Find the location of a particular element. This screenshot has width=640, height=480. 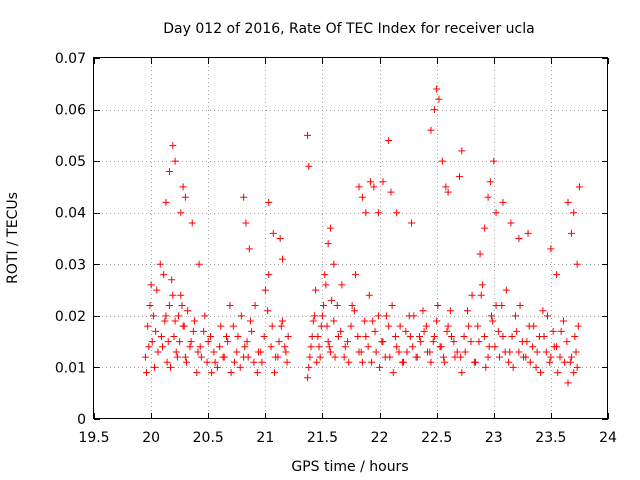

x-tick-label: 24 is located at coordinates (608, 438).